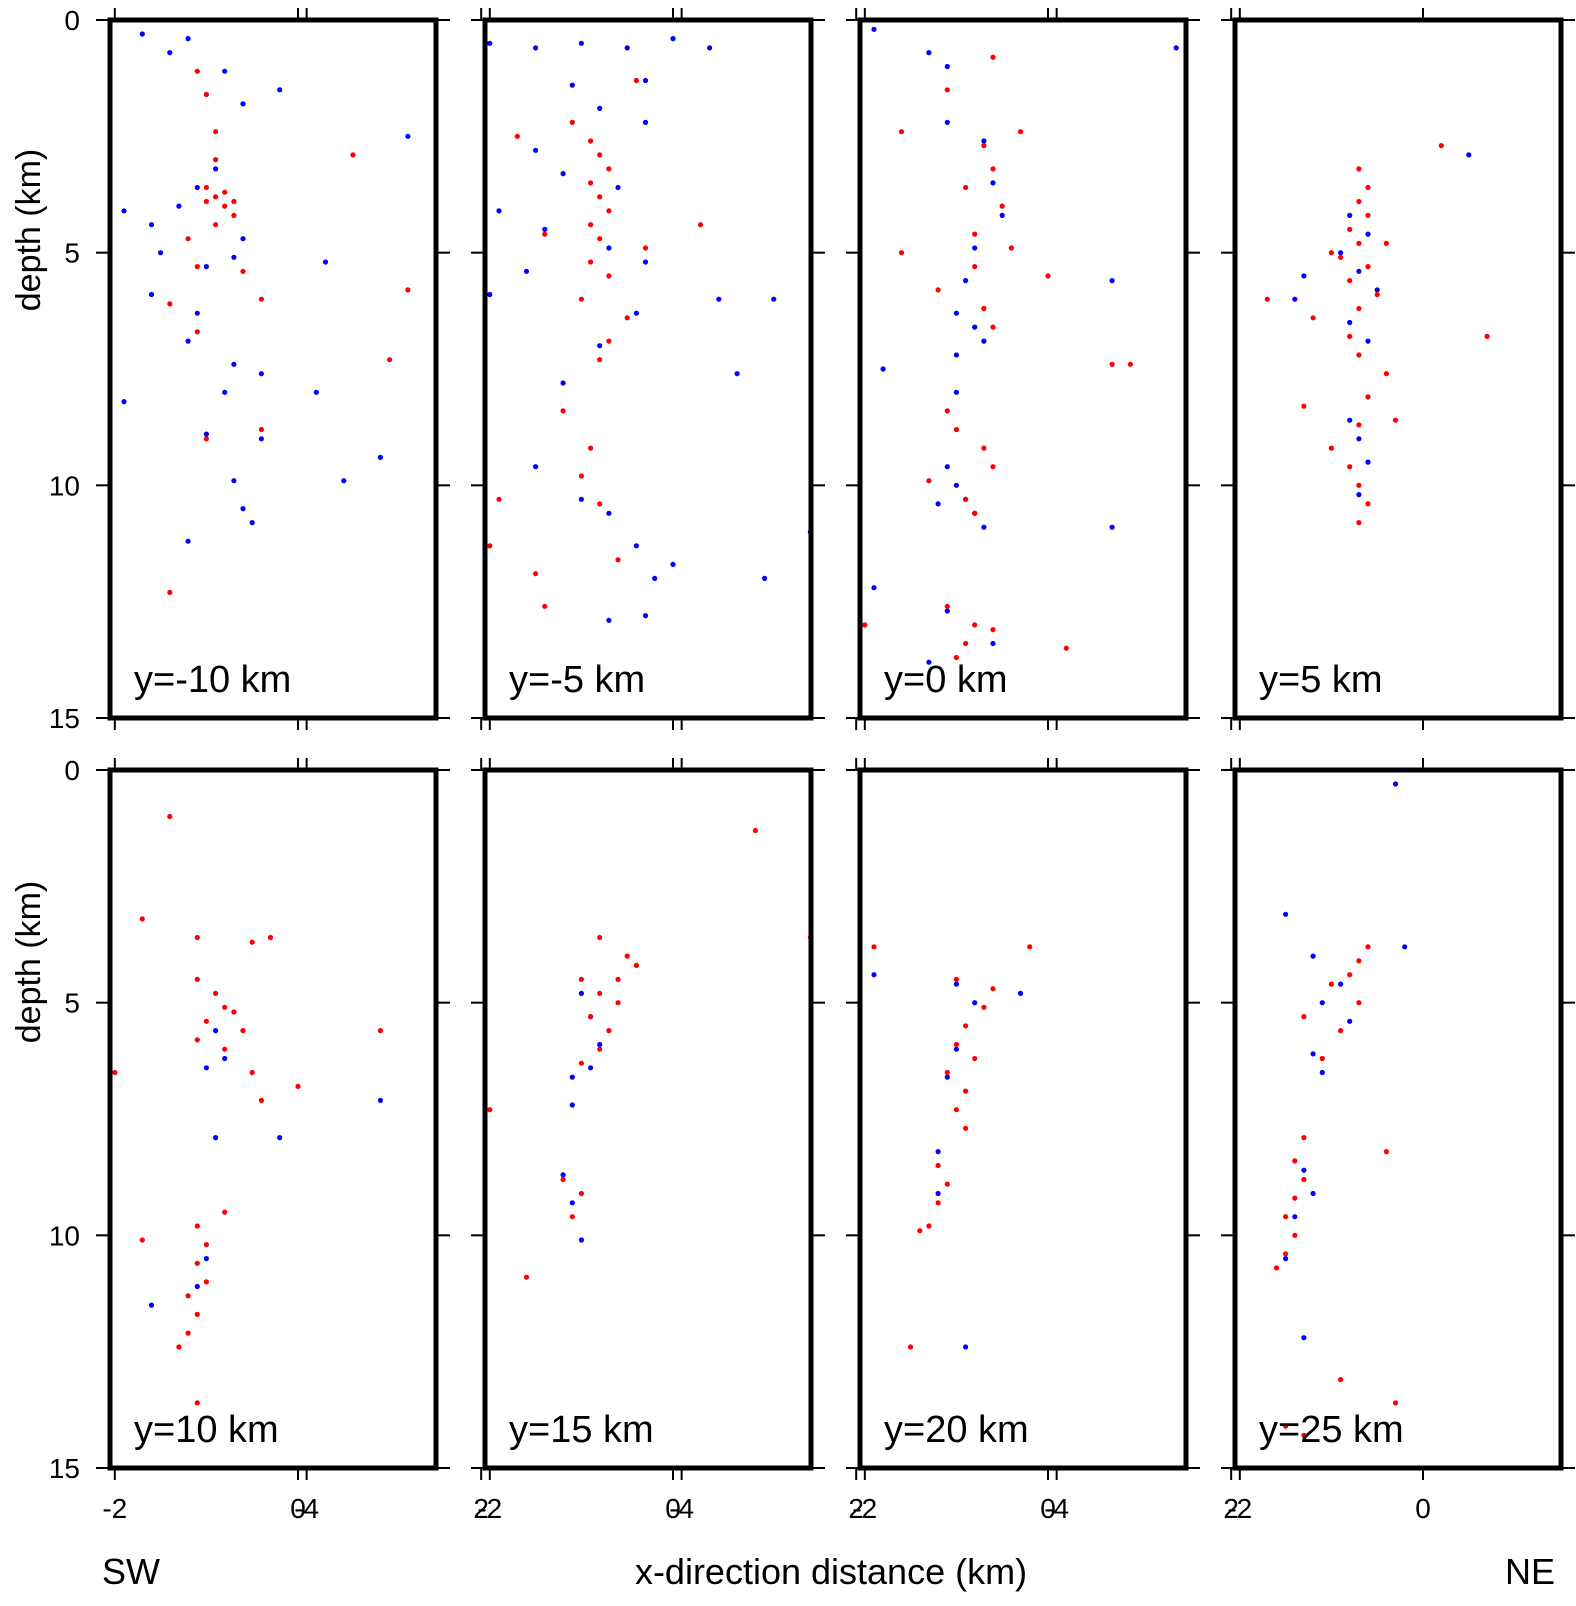  What do you see at coordinates (72, 20) in the screenshot?
I see `y-tick-label: 0` at bounding box center [72, 20].